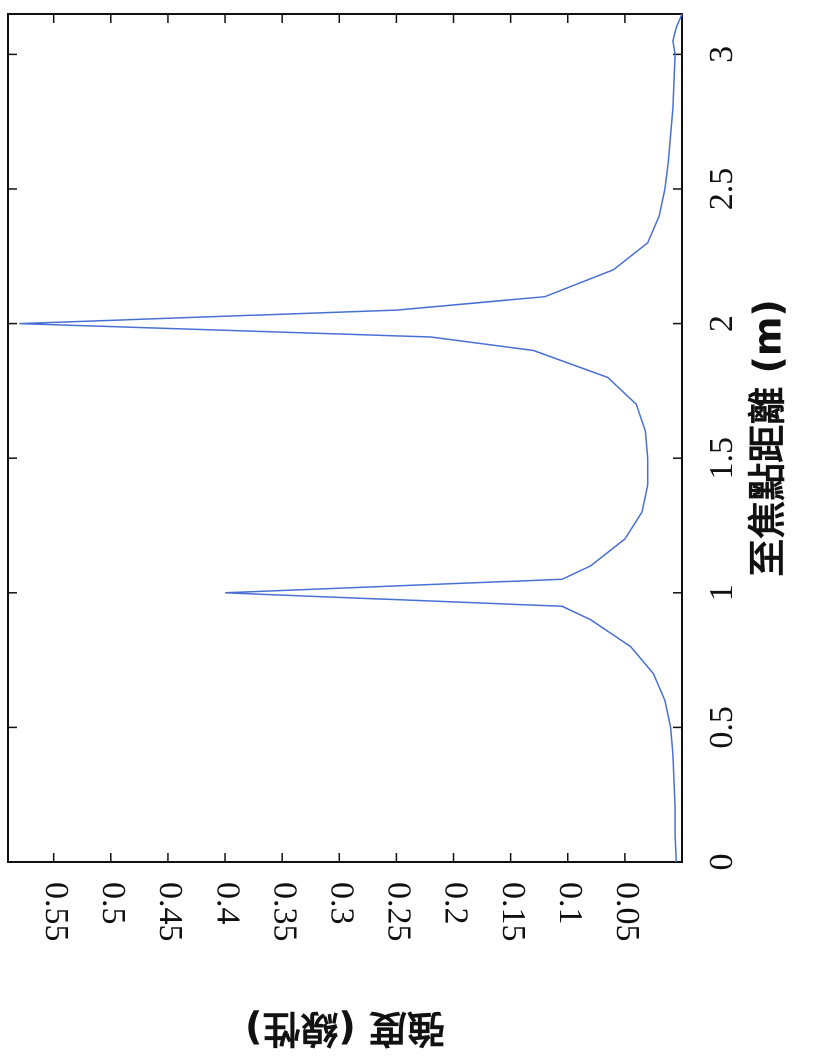  I want to click on x-tick-label: 2.5, so click(721, 189).